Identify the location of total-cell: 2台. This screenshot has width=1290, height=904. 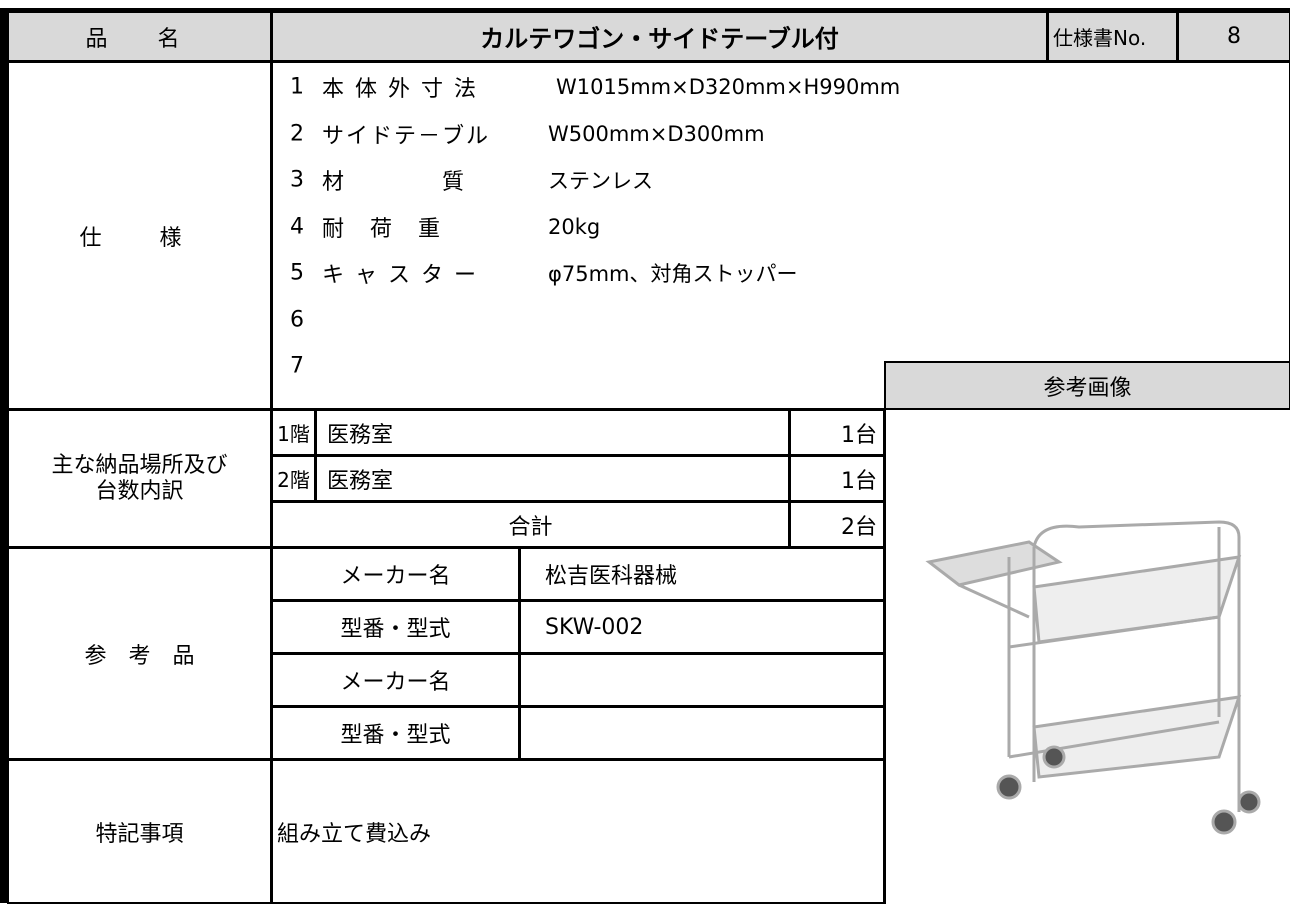
(837, 524).